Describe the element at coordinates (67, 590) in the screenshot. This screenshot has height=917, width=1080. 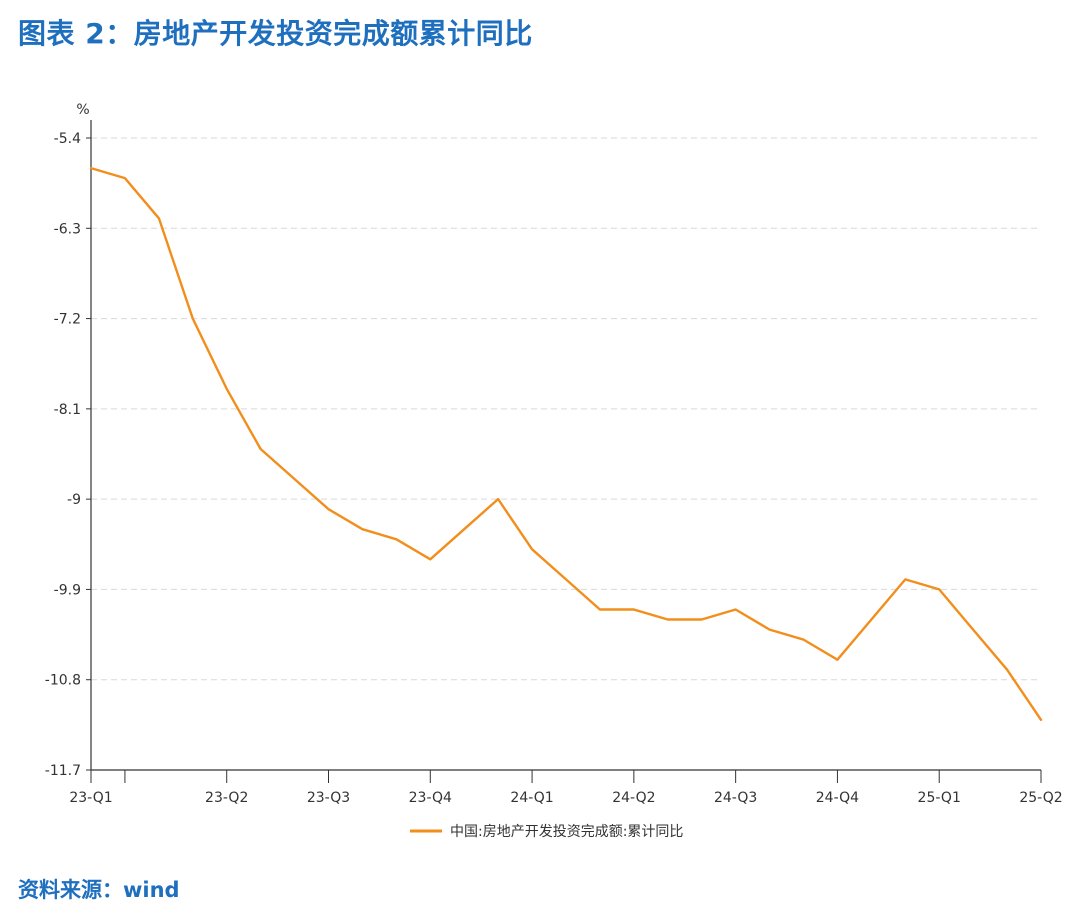
I see `y-tick-label: -9.9` at that location.